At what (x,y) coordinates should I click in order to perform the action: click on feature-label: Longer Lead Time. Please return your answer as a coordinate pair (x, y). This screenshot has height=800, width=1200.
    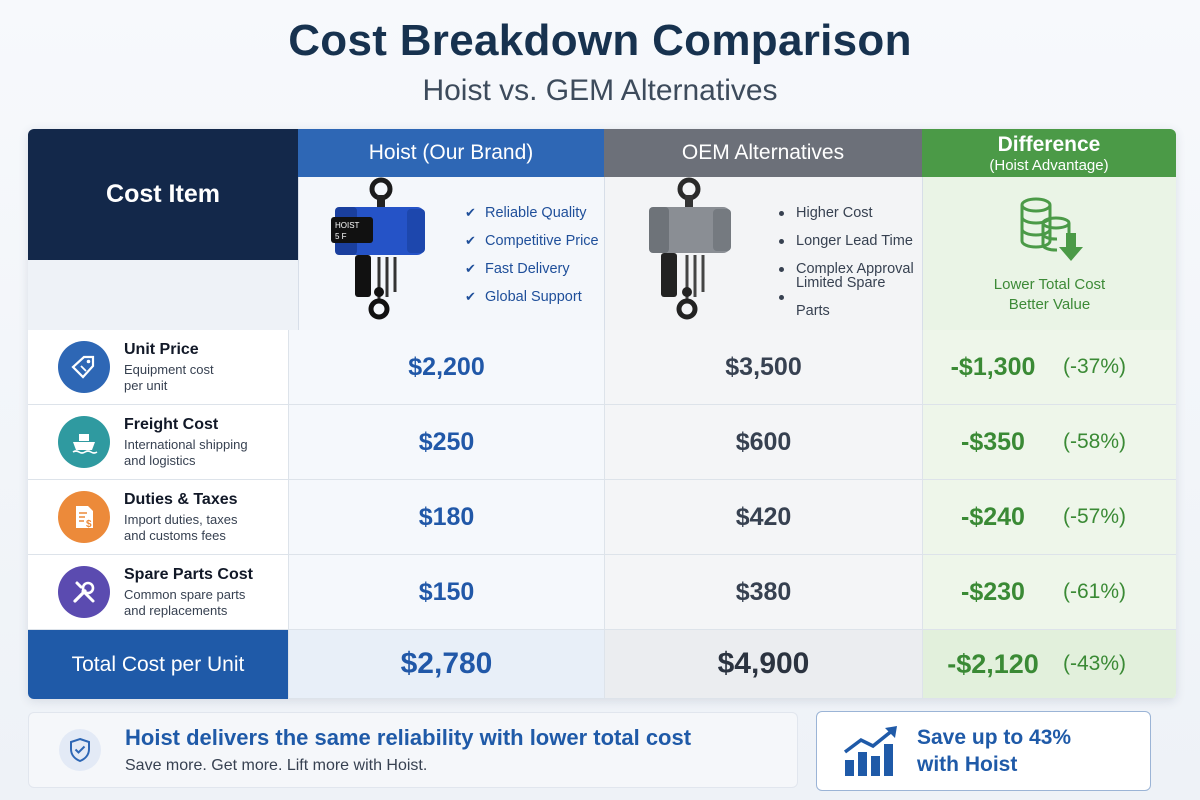
    Looking at the image, I should click on (854, 241).